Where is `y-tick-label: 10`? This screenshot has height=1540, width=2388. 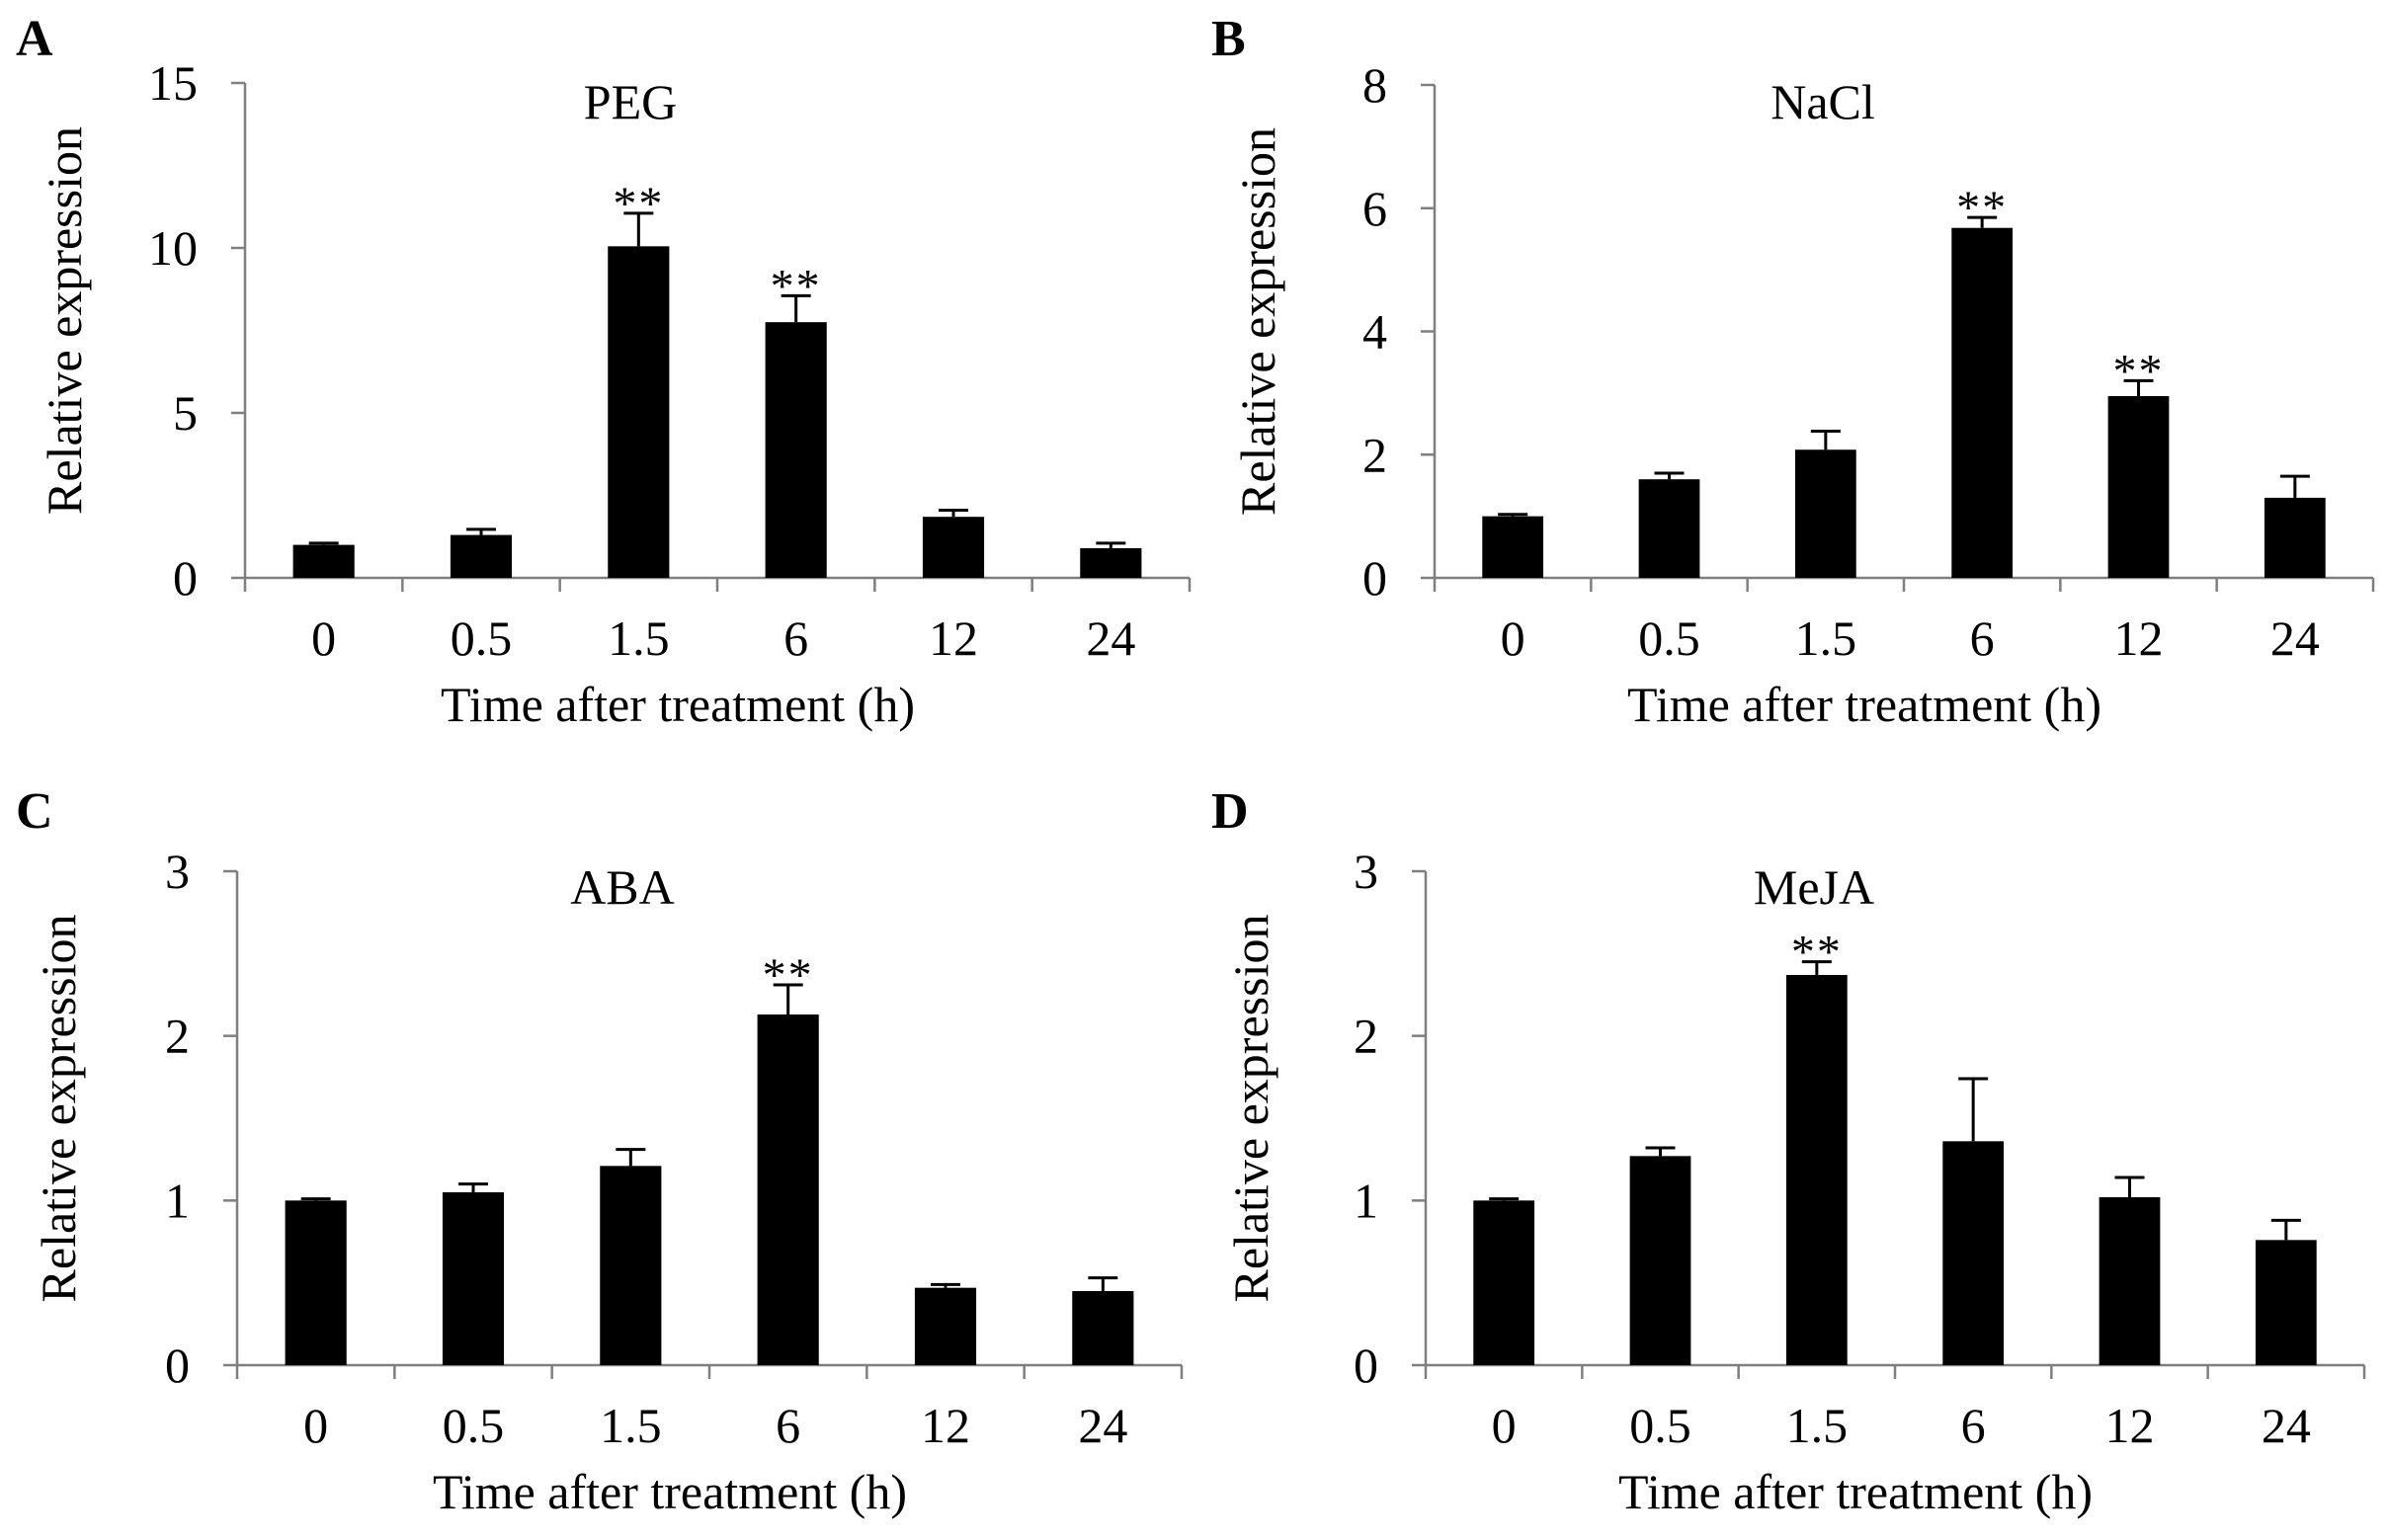
y-tick-label: 10 is located at coordinates (173, 248).